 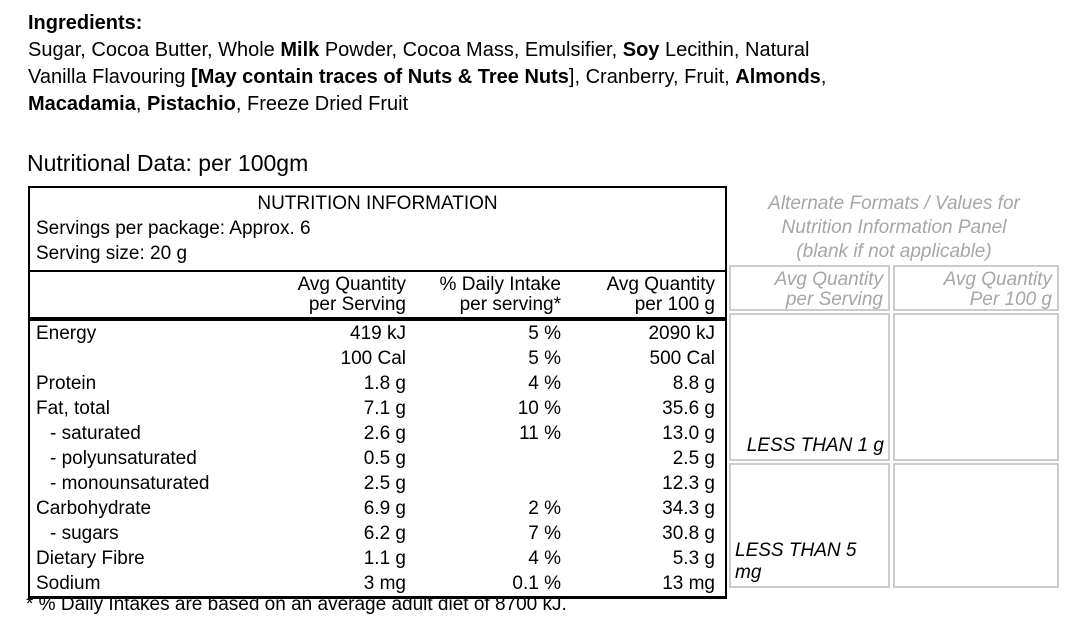 What do you see at coordinates (191, 104) in the screenshot?
I see `ingredient-segment: Pistachio` at bounding box center [191, 104].